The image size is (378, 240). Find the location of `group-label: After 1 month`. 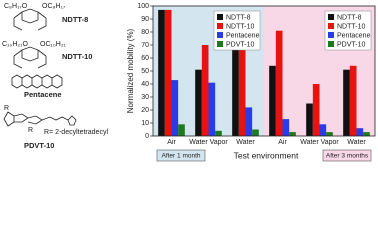

group-label: After 1 month is located at coordinates (180, 156).